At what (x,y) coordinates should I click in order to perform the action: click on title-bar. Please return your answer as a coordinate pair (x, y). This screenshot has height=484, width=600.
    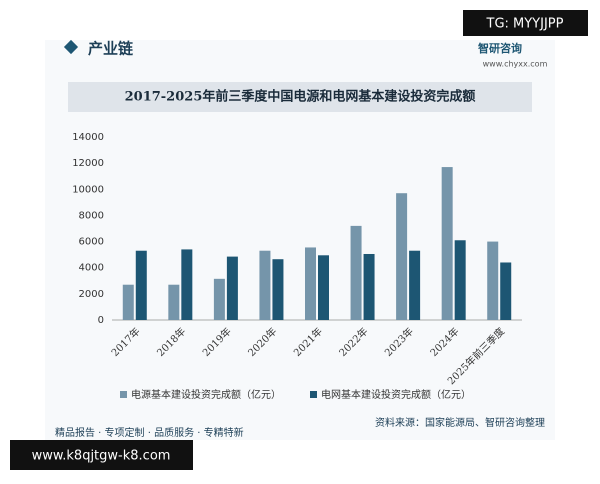
    Looking at the image, I should click on (300, 97).